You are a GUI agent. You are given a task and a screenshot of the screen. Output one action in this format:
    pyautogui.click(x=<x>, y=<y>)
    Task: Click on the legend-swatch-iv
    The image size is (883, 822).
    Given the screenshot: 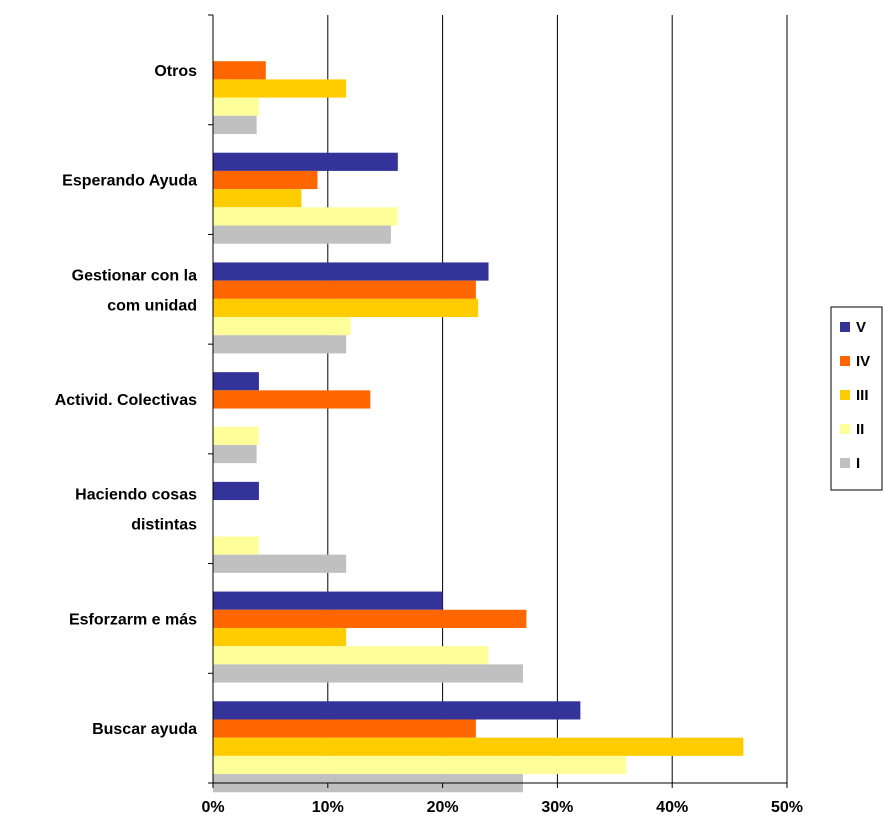 What is the action you would take?
    pyautogui.click(x=845, y=361)
    